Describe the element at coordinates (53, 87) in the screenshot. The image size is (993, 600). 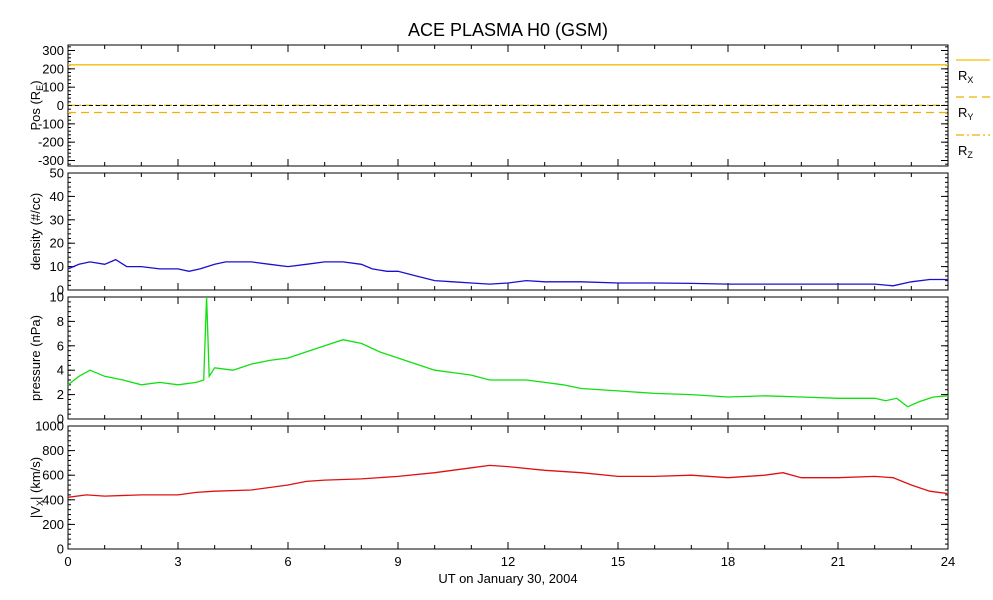
I see `y-tick-label: 100` at that location.